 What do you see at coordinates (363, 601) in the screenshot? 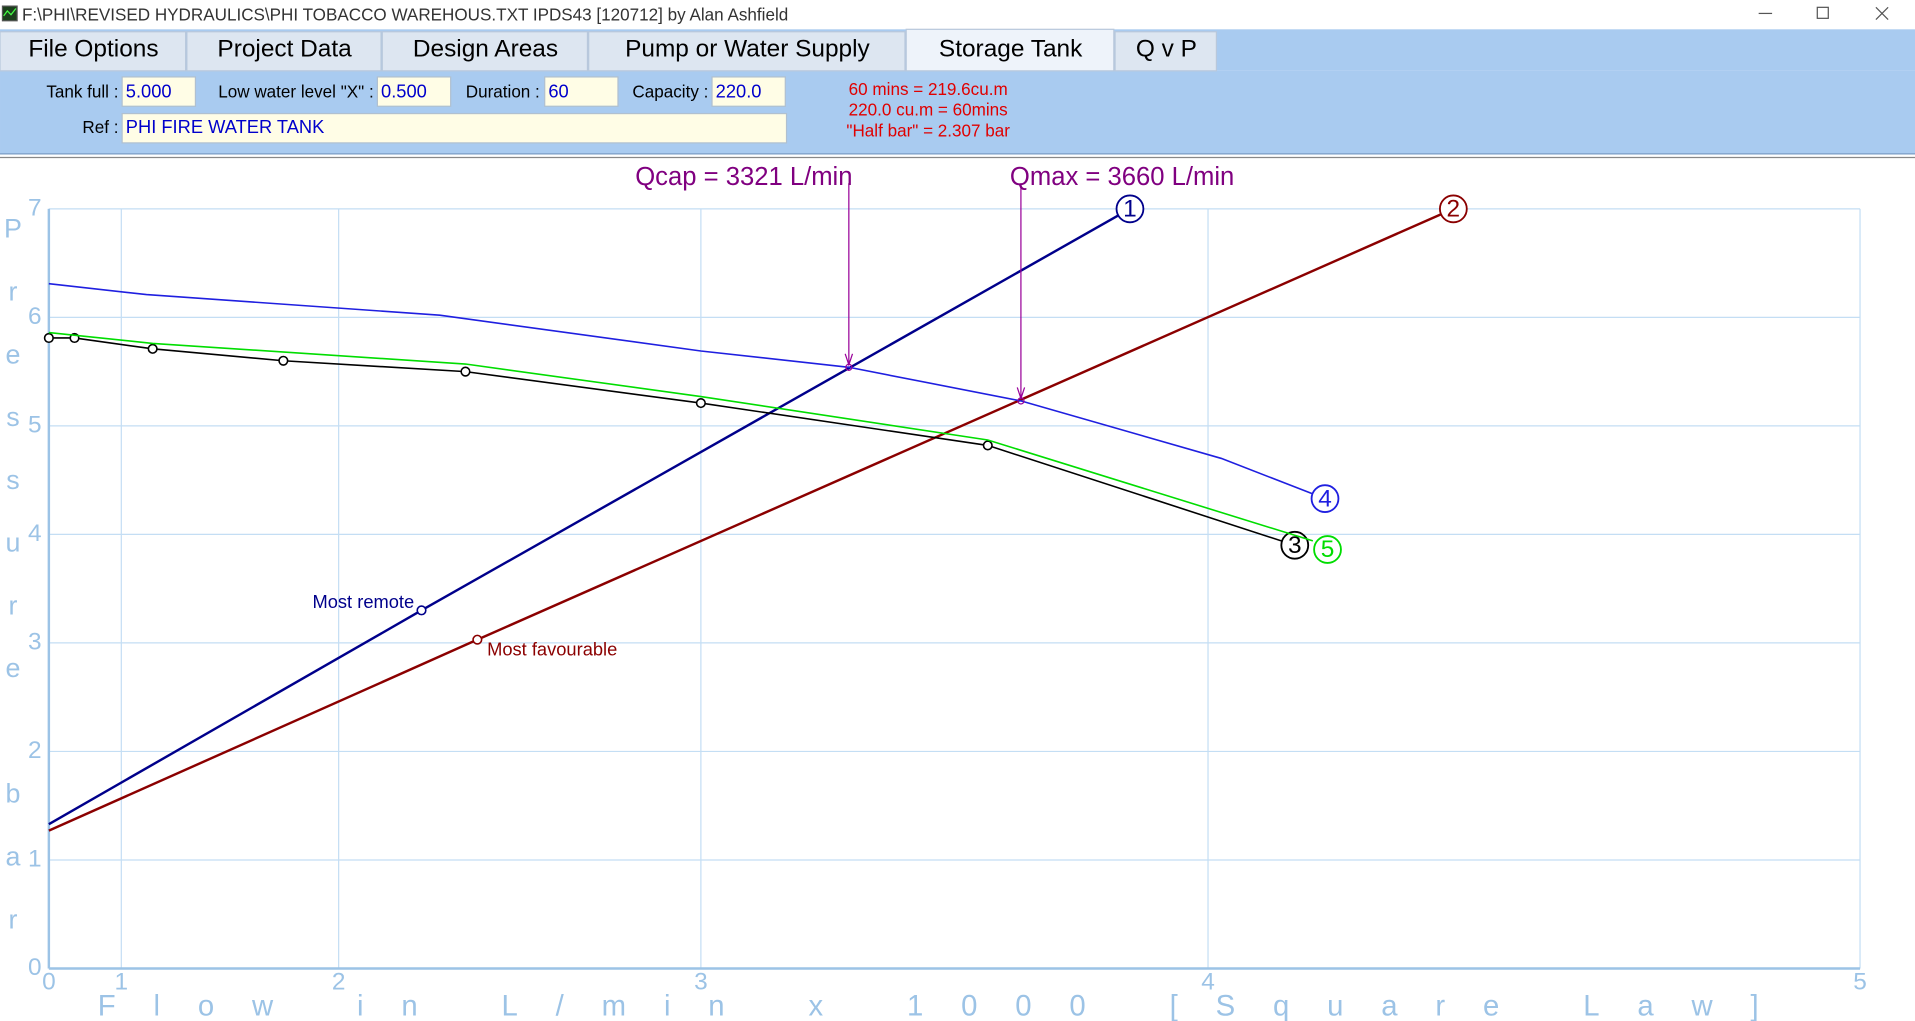
I see `point-label: Most remote` at bounding box center [363, 601].